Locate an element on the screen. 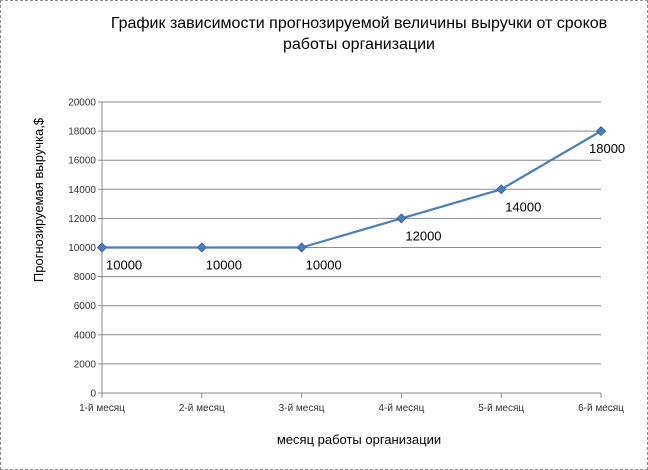 The height and width of the screenshot is (470, 648). x-axis-label: месяц работы организации is located at coordinates (359, 439).